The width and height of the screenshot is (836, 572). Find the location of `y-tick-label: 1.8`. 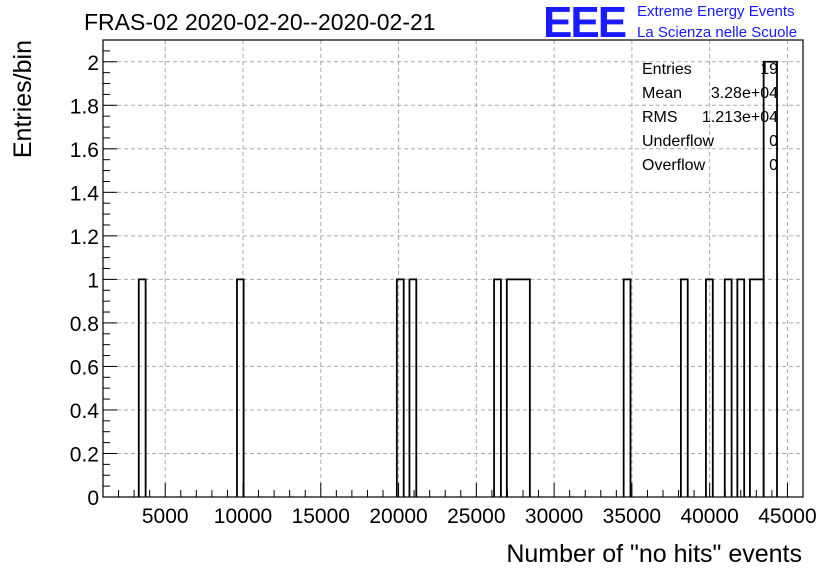

y-tick-label: 1.8 is located at coordinates (84, 106).